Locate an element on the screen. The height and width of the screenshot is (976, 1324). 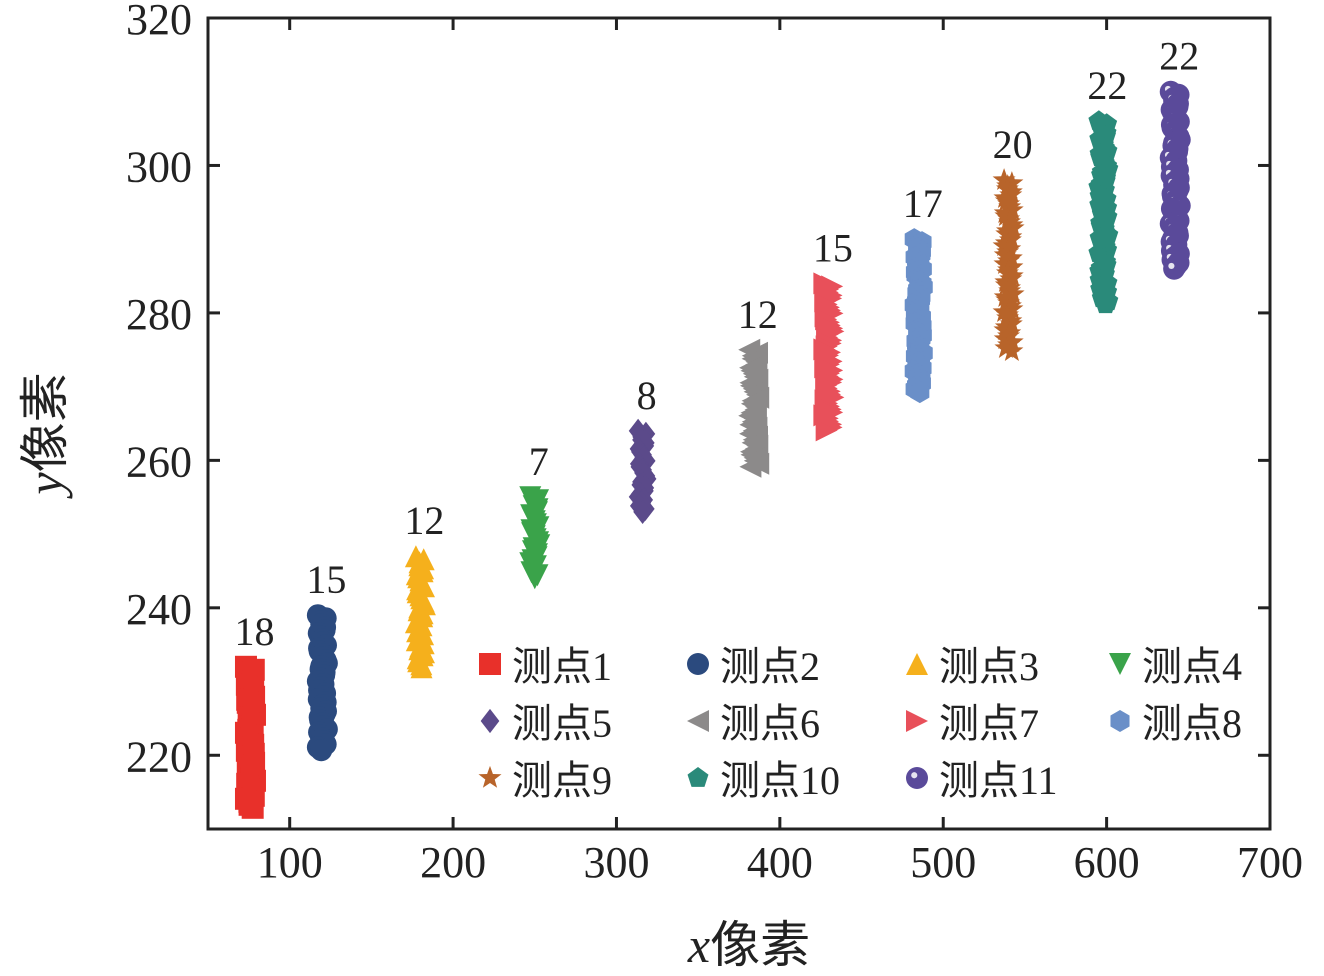
legend-item-7: 测点7 is located at coordinates (972, 723).